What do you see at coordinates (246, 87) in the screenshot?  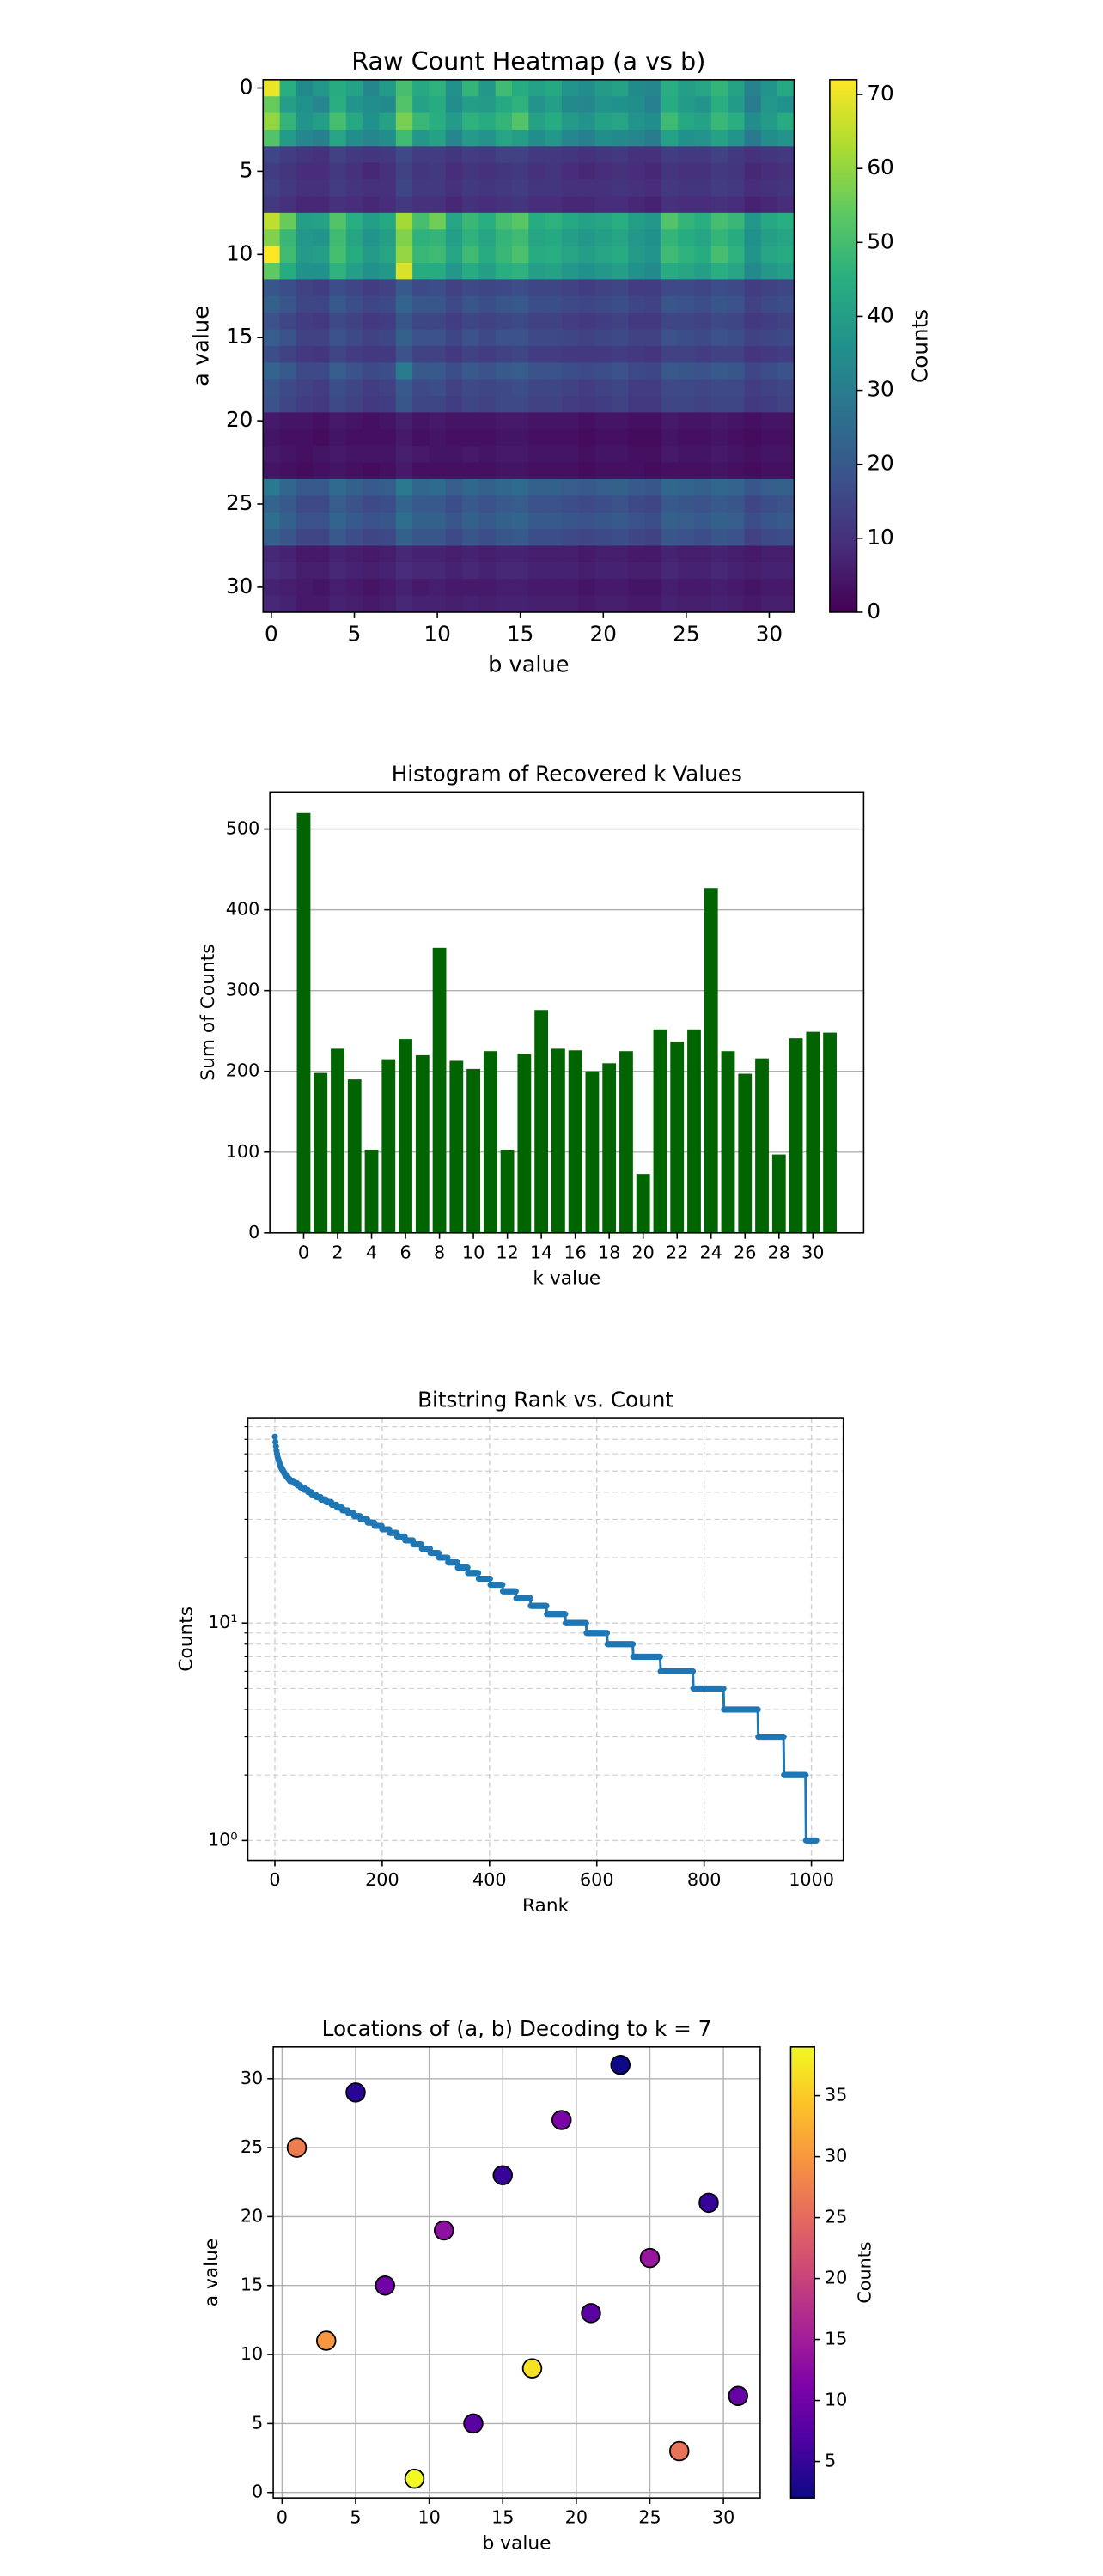 I see `y-tick-label: 0` at bounding box center [246, 87].